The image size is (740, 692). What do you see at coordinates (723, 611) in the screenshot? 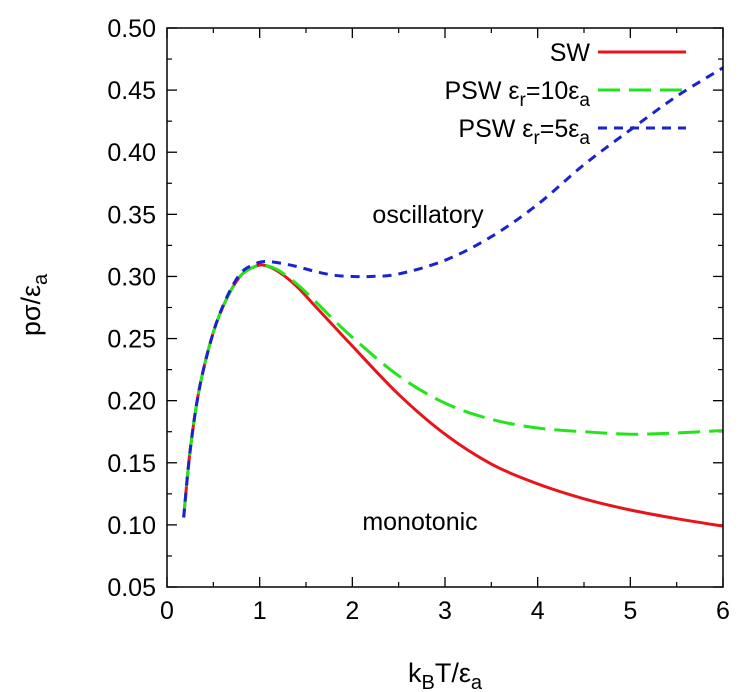
I see `x-tick-label: 6` at bounding box center [723, 611].